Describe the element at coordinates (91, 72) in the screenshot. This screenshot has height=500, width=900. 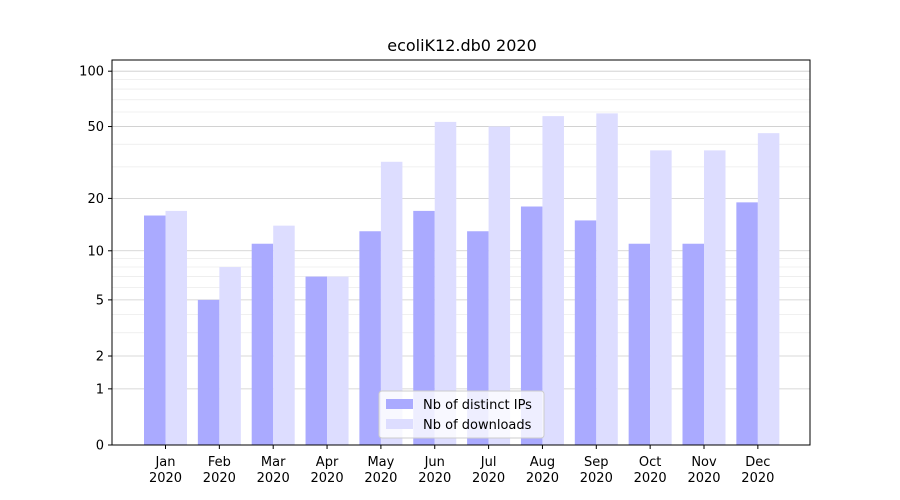
I see `y-tick-label: 100` at that location.